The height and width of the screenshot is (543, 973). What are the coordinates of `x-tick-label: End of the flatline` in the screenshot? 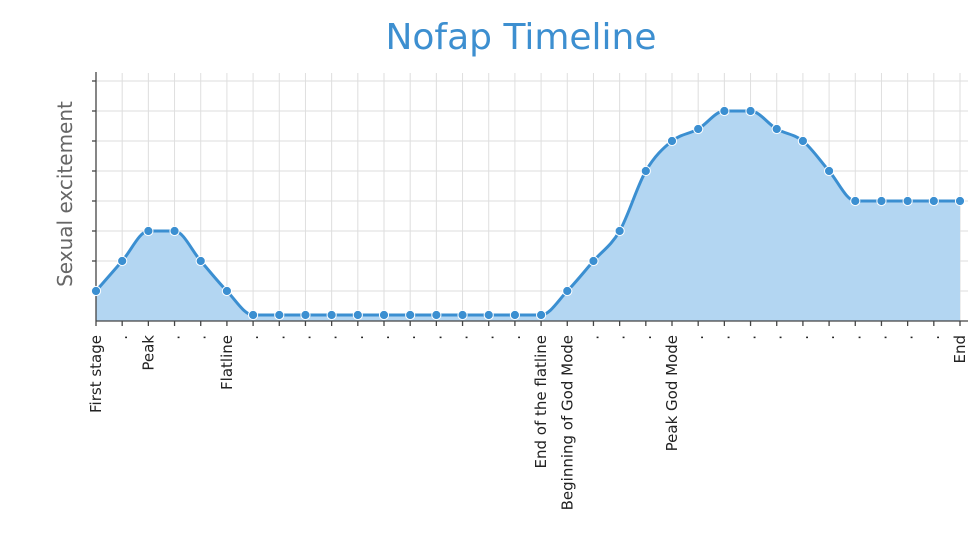 It's located at (541, 401).